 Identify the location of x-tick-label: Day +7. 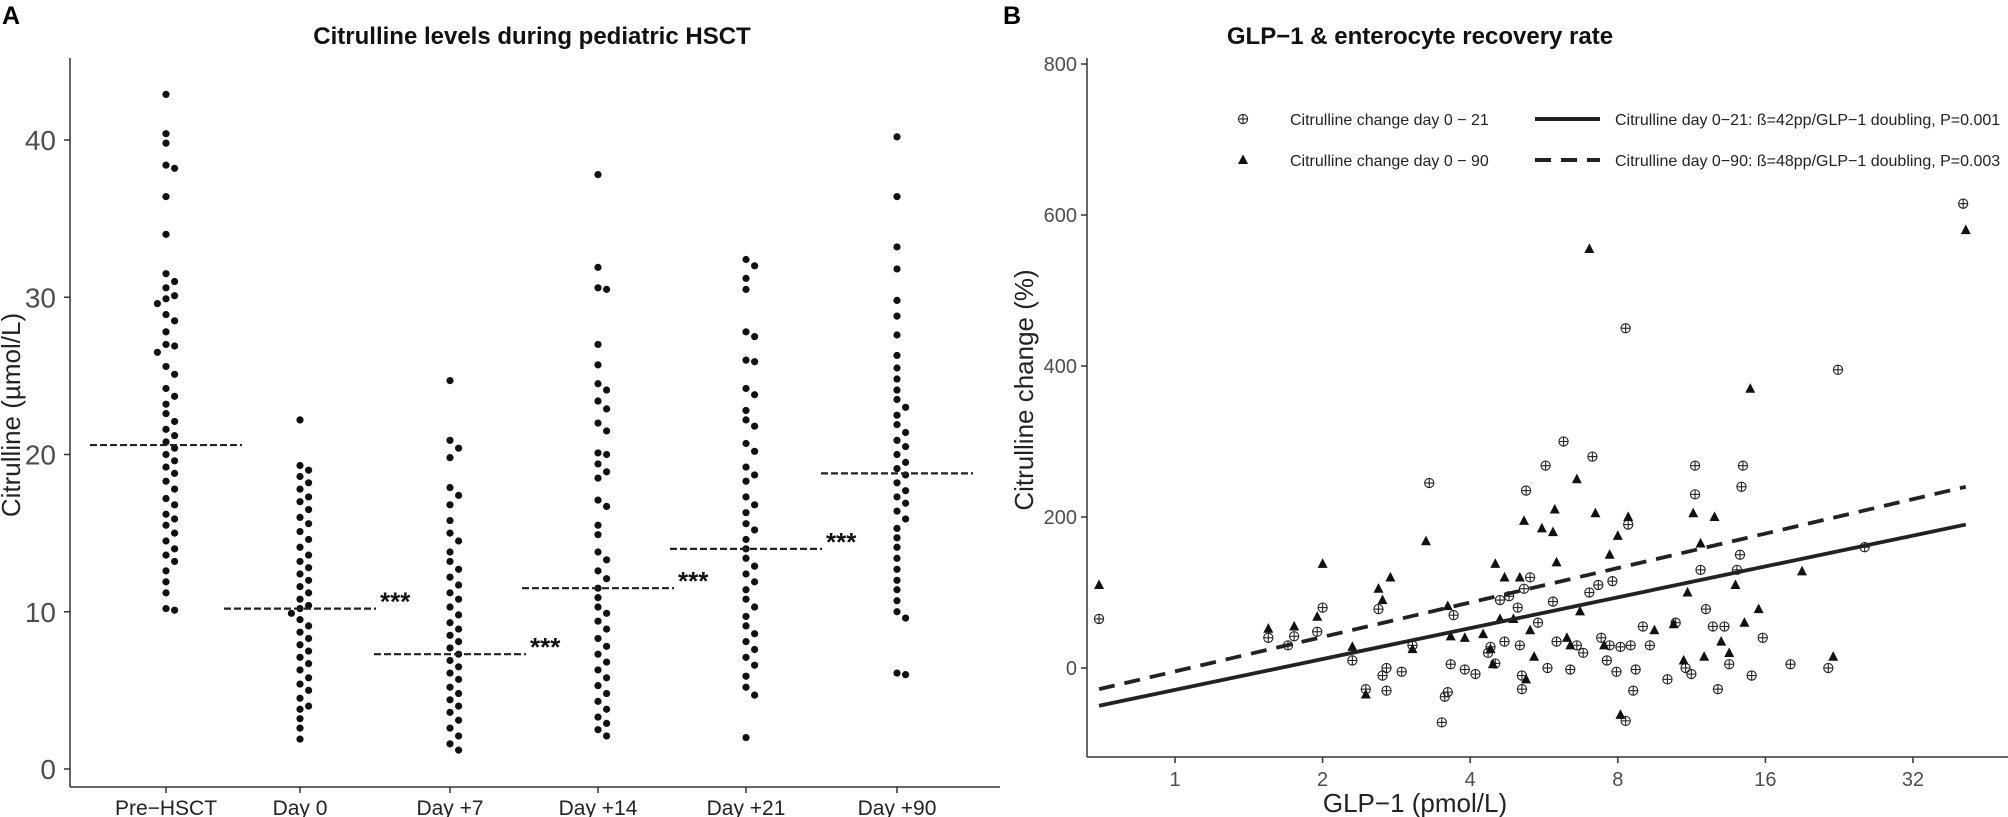
(449, 807).